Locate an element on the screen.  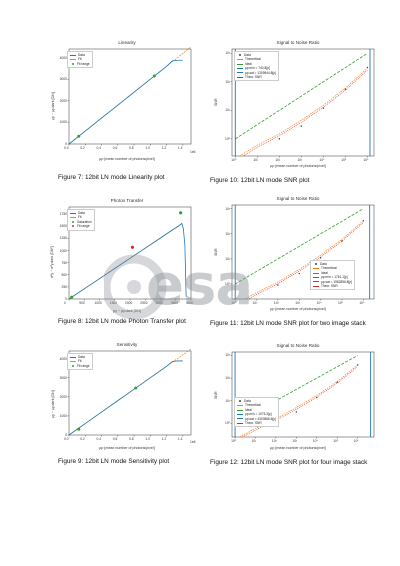
x-axis-unit: 1e6 is located at coordinates (193, 152).